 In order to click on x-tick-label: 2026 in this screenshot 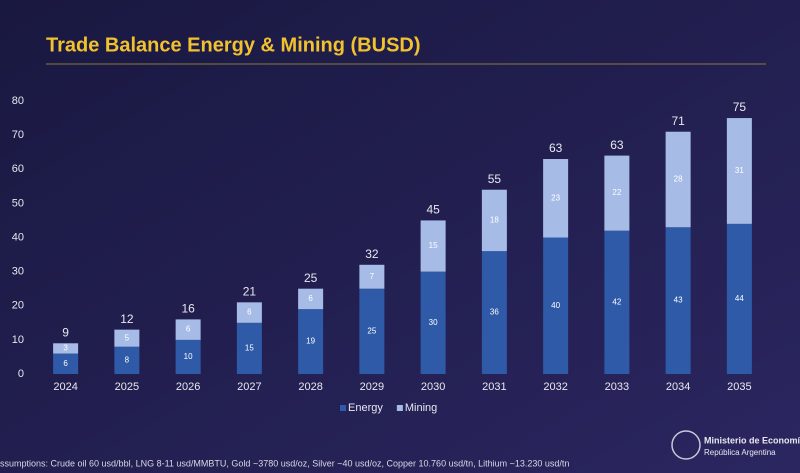, I will do `click(188, 387)`.